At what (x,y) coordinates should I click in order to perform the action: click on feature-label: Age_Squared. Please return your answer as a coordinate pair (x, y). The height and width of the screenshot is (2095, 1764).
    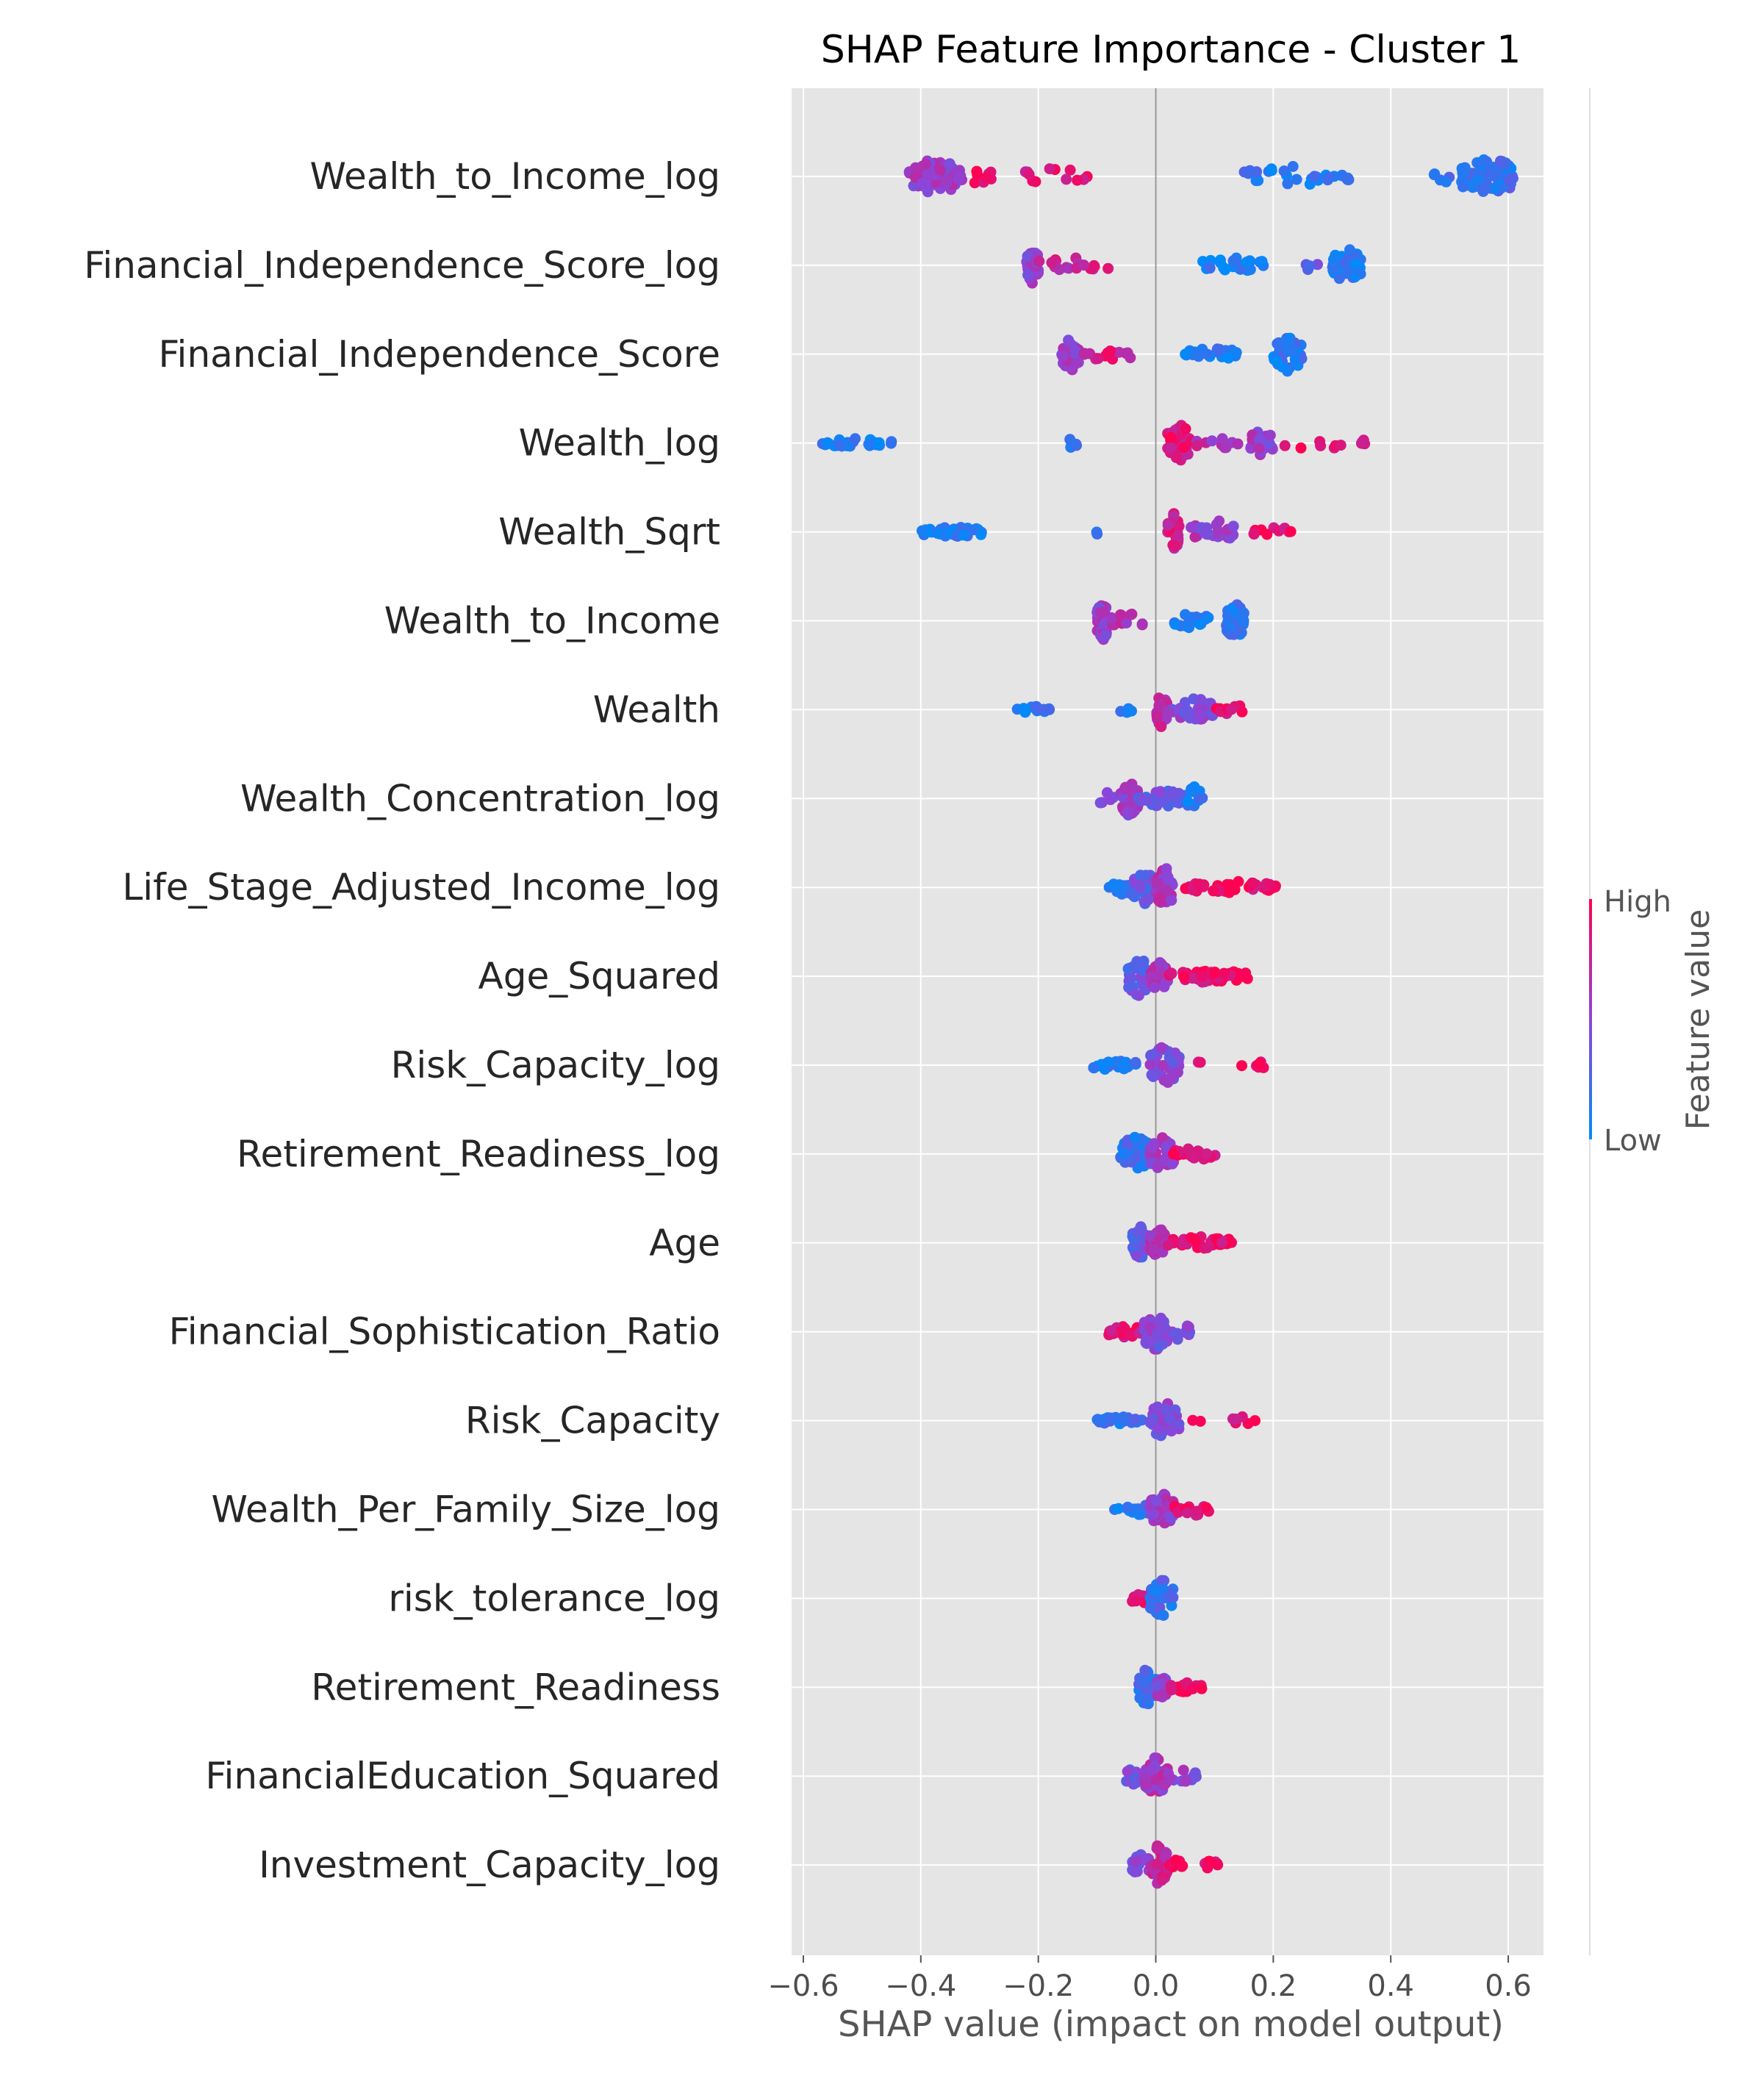
    Looking at the image, I should click on (599, 976).